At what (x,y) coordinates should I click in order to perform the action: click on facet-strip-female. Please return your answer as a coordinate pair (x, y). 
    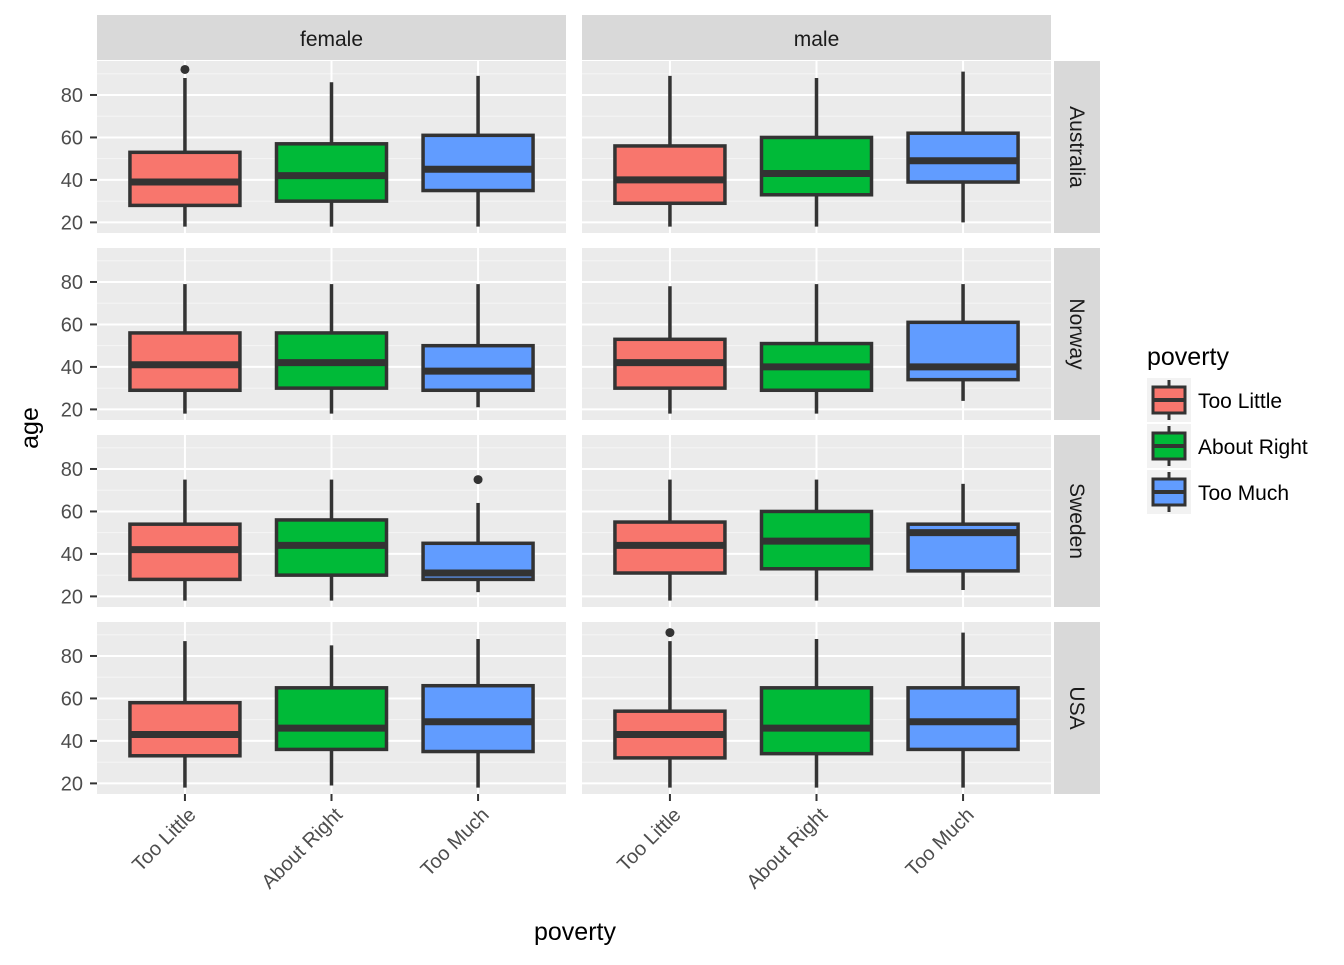
    Looking at the image, I should click on (331, 37).